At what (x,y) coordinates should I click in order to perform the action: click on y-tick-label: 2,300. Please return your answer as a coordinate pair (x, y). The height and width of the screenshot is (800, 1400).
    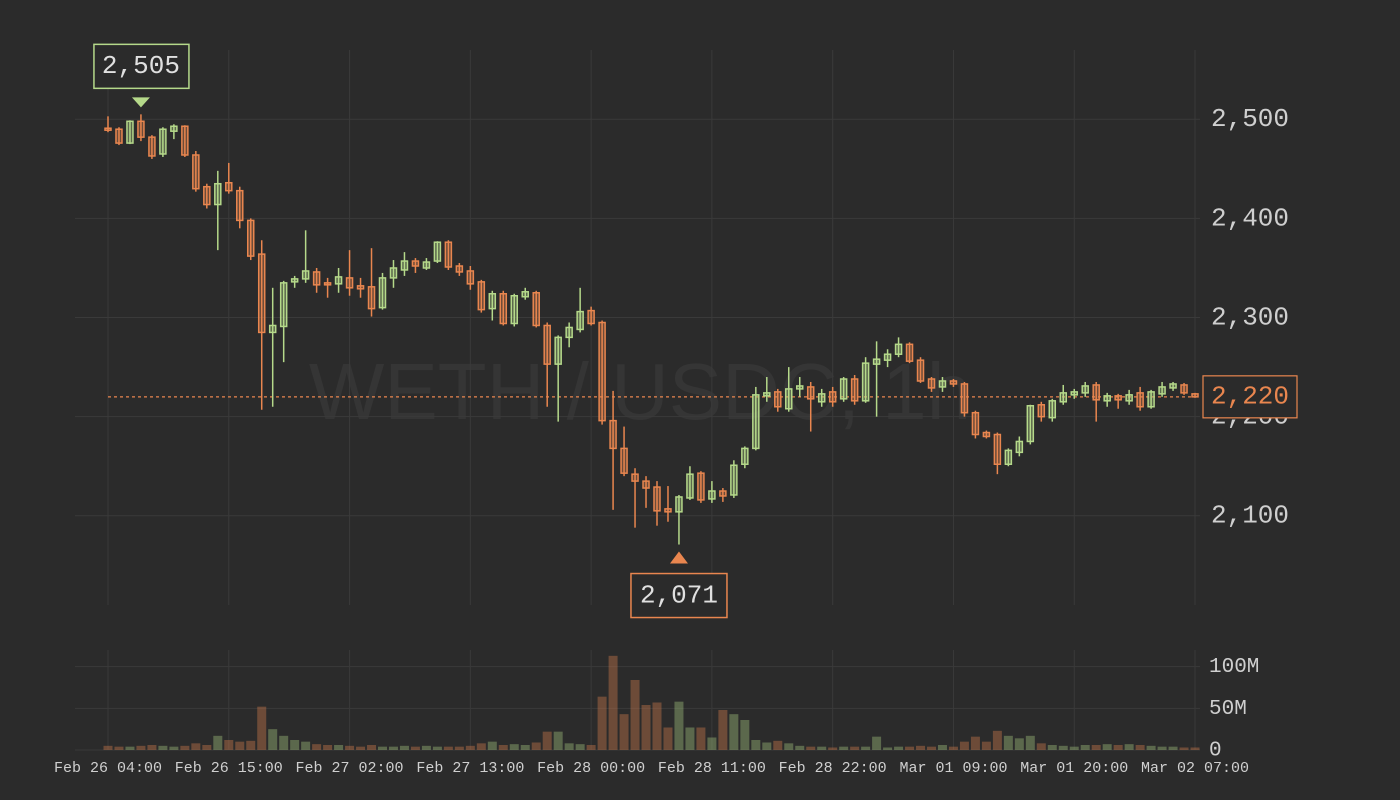
    Looking at the image, I should click on (1250, 317).